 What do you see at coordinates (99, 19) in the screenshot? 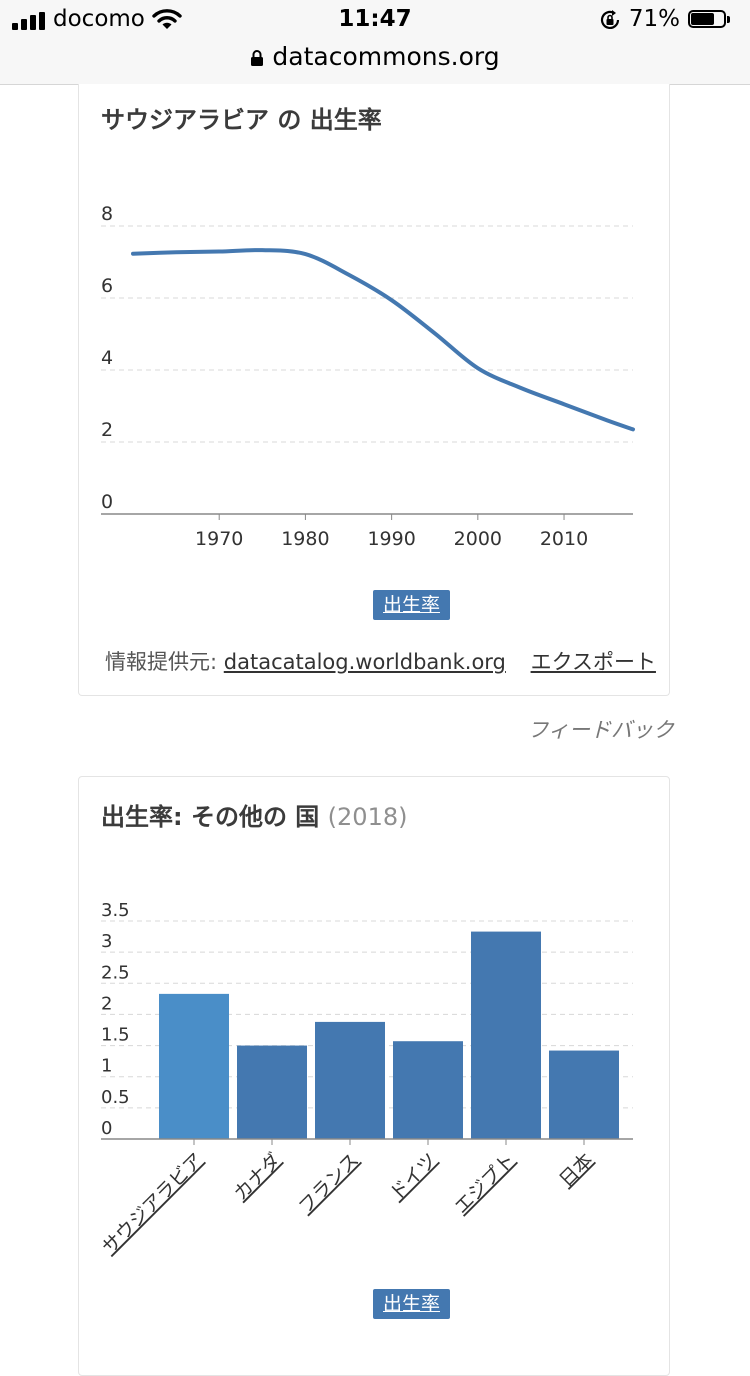
I see `carrier-name: docomo` at bounding box center [99, 19].